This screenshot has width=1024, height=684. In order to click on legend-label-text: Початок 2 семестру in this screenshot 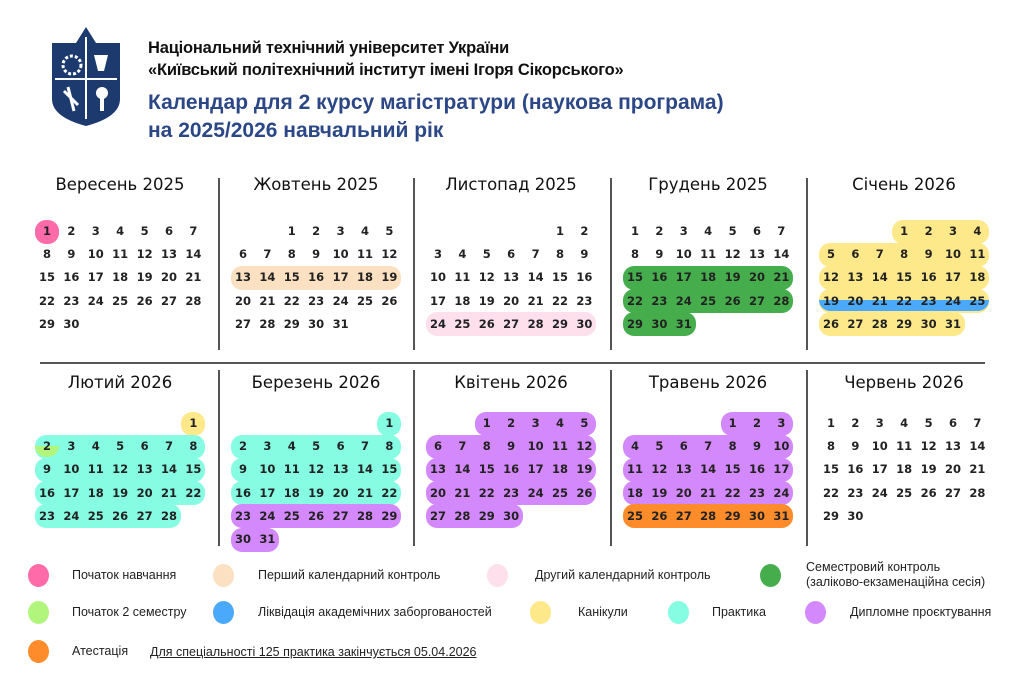, I will do `click(129, 612)`.